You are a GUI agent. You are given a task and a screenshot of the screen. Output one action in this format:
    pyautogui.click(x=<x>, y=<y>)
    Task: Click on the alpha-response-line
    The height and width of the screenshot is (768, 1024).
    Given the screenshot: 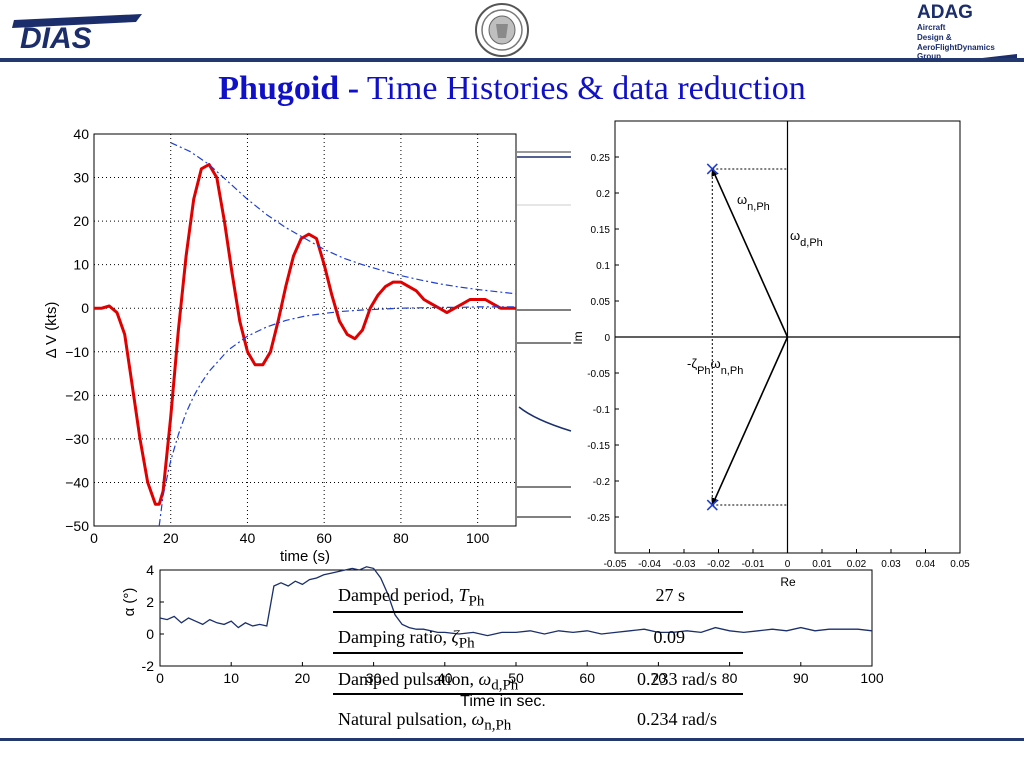 What is the action you would take?
    pyautogui.click(x=516, y=601)
    